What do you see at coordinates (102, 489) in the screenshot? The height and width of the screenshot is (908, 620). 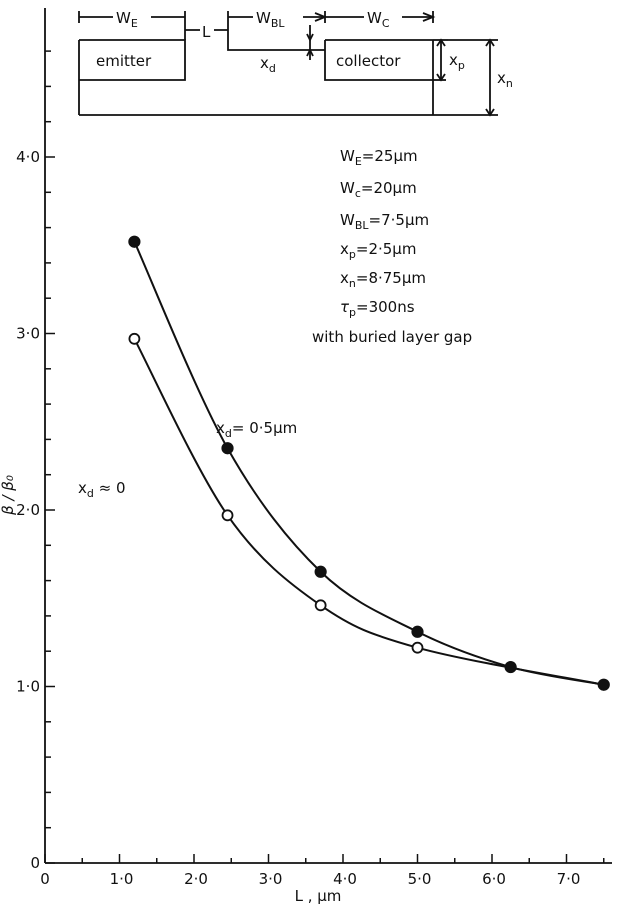 I see `curve-label-xd-0: xd ≈ 0` at bounding box center [102, 489].